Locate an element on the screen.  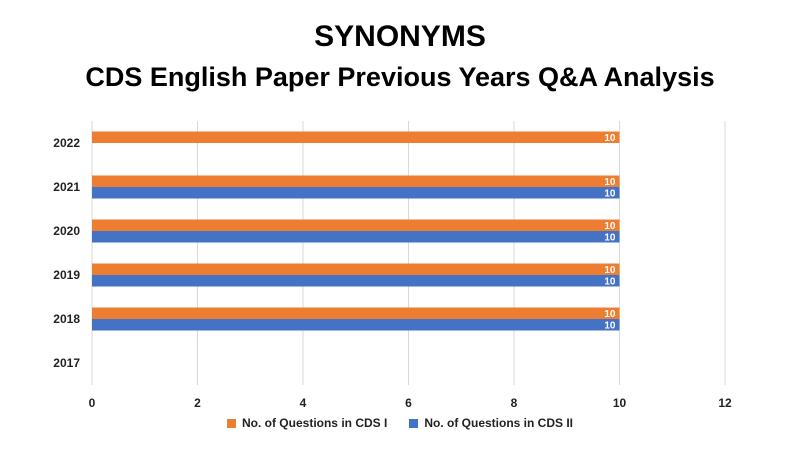
x-tick-label-0: 0 is located at coordinates (92, 403).